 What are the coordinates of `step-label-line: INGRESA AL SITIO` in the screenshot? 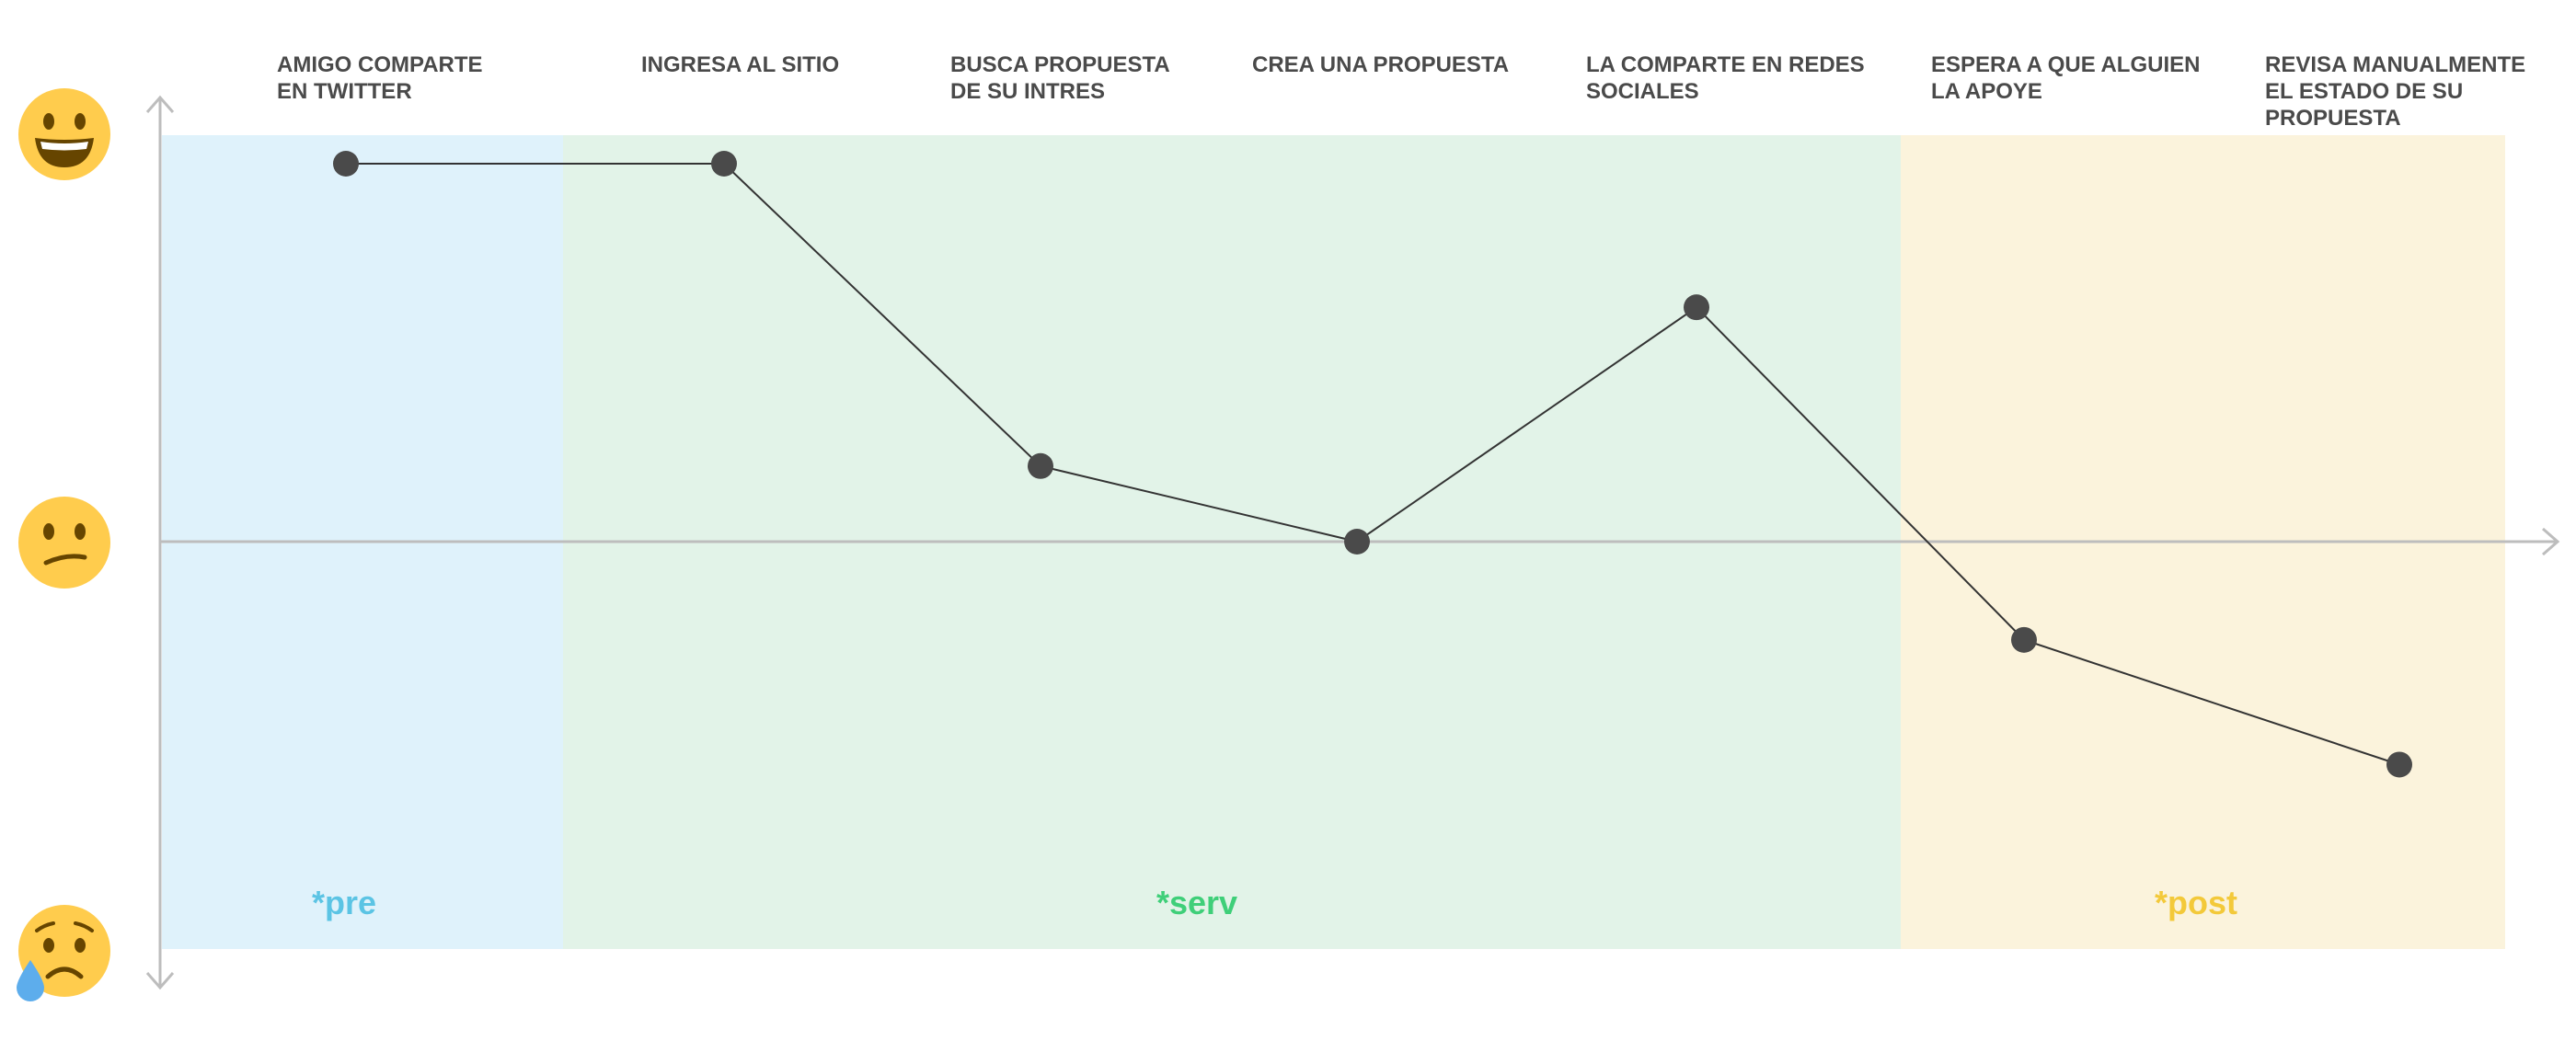 It's located at (740, 64).